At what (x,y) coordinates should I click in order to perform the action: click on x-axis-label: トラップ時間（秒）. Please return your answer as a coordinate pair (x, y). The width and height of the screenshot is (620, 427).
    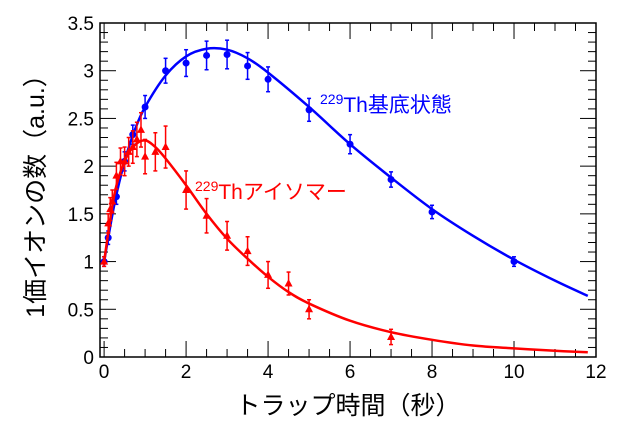
    Looking at the image, I should click on (347, 406).